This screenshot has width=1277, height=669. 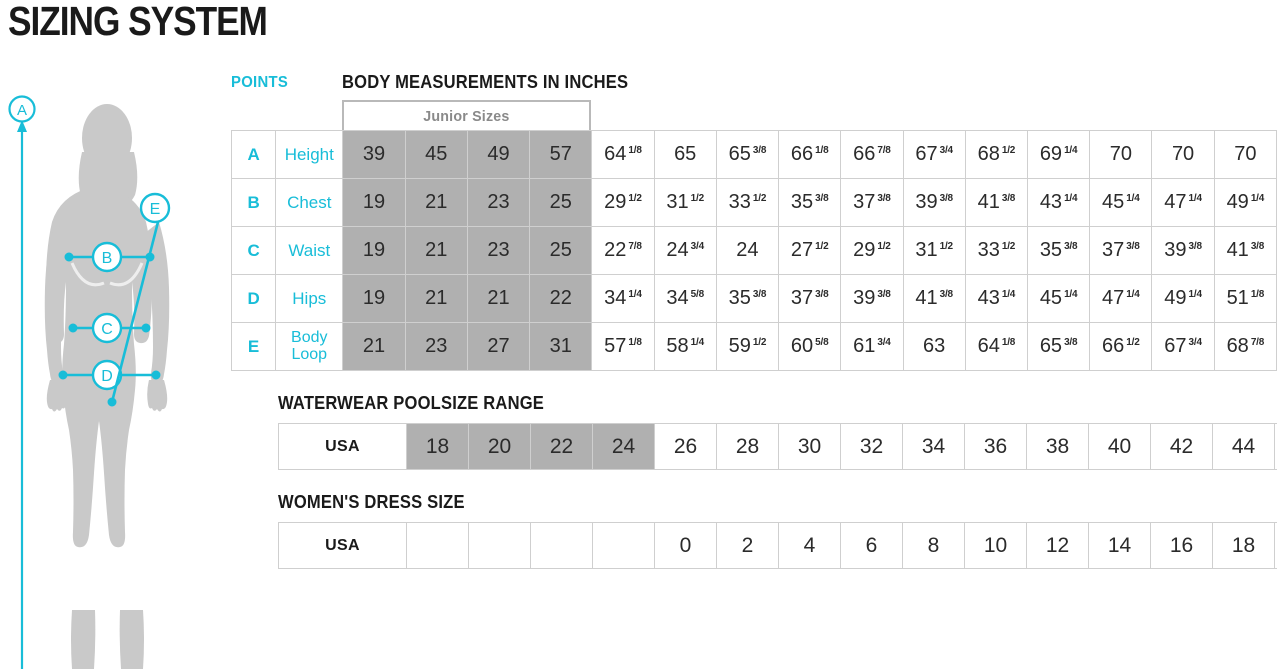 I want to click on size-value: 10, so click(x=995, y=545).